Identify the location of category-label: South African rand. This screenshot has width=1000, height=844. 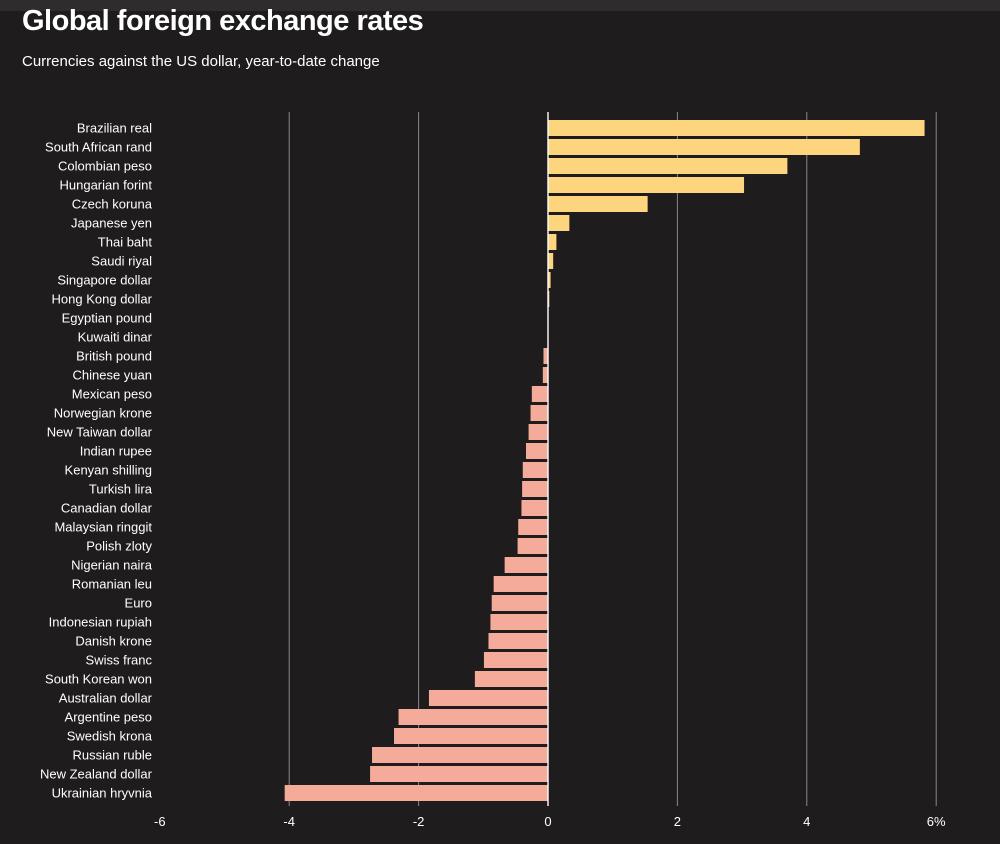
(98, 147).